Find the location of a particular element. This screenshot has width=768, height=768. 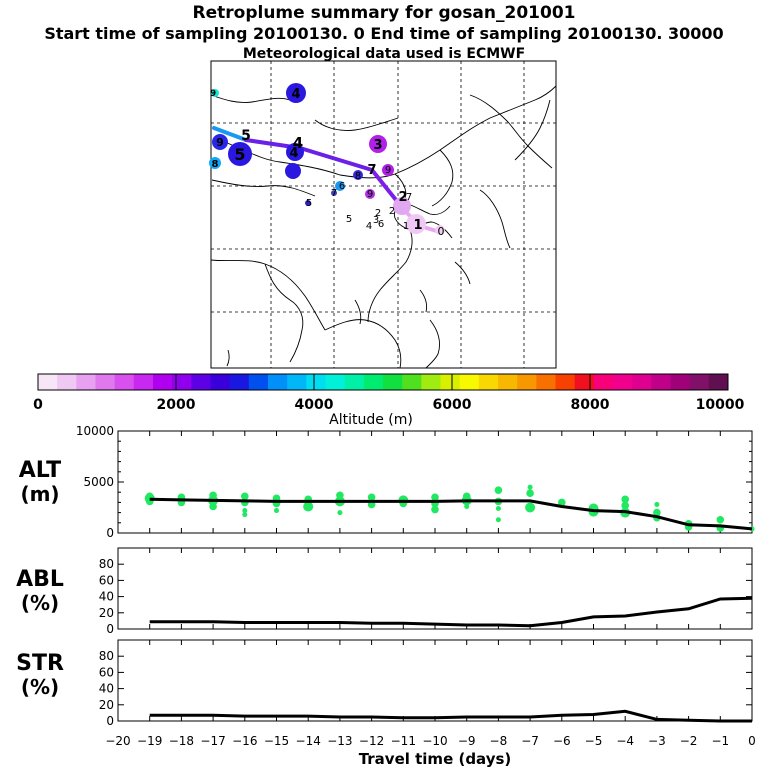

point-label: 0 is located at coordinates (441, 231).